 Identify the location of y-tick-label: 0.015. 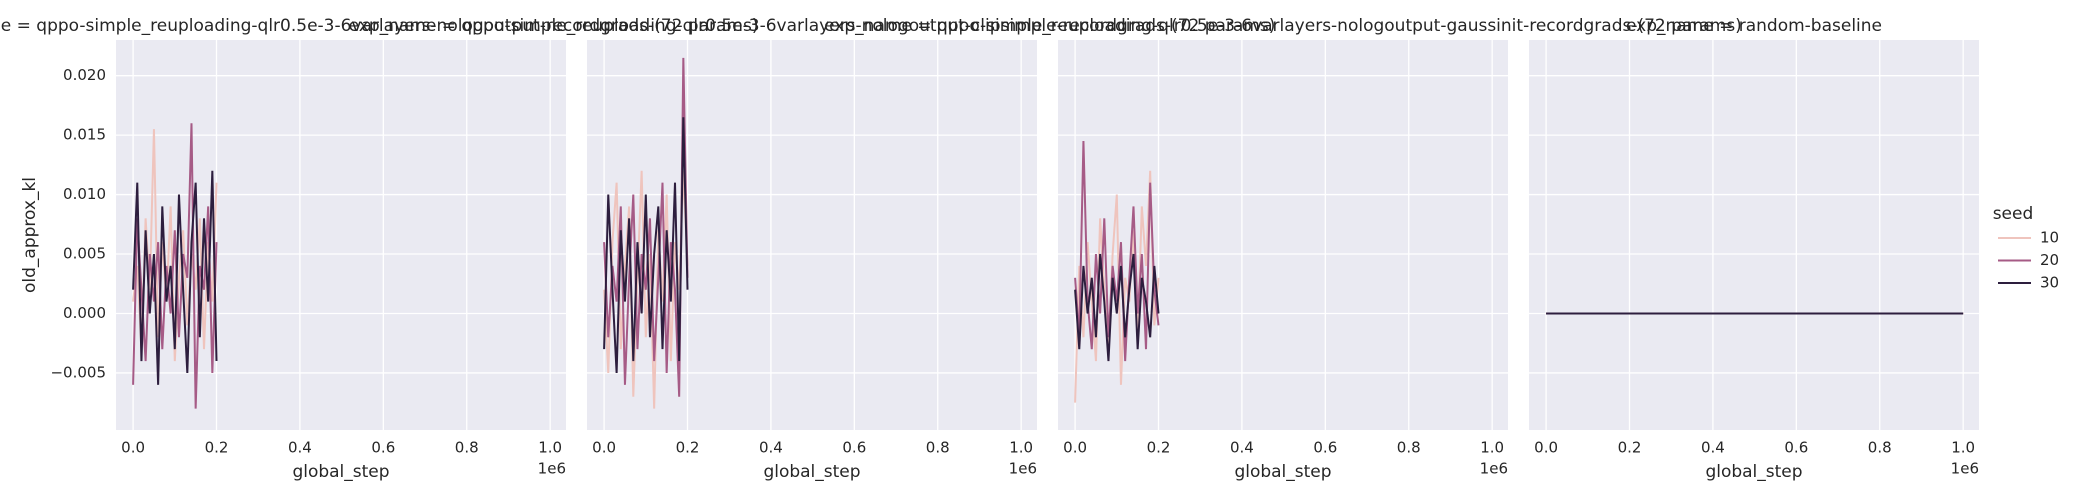
(84, 135).